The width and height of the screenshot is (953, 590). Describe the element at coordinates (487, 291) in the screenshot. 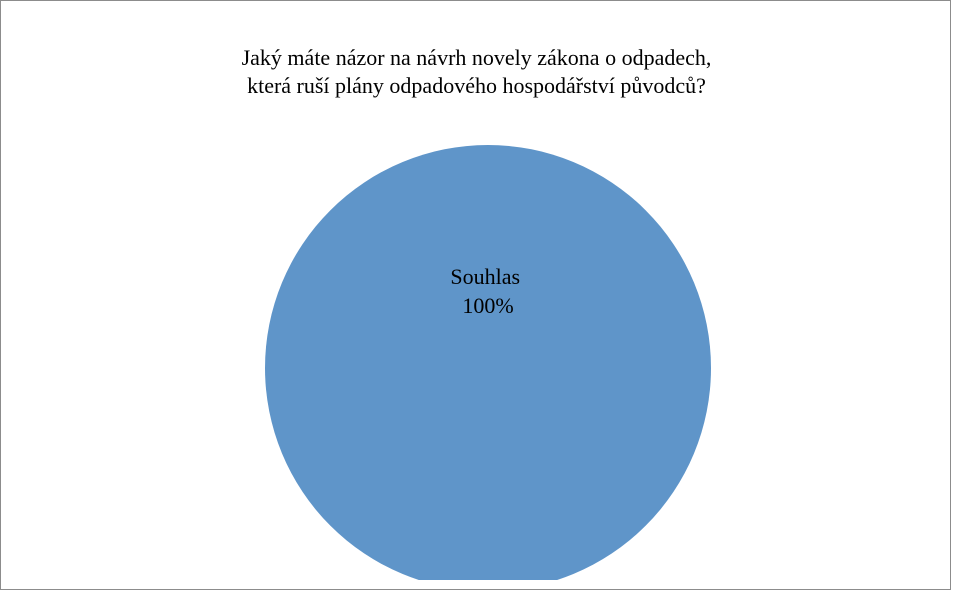

I see `pie-slice-label: Souhlas 100%` at that location.